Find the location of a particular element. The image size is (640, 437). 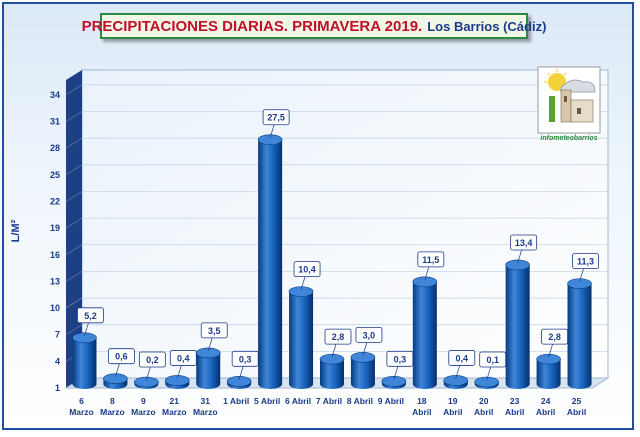

y-tick-label: 4 is located at coordinates (57, 361).